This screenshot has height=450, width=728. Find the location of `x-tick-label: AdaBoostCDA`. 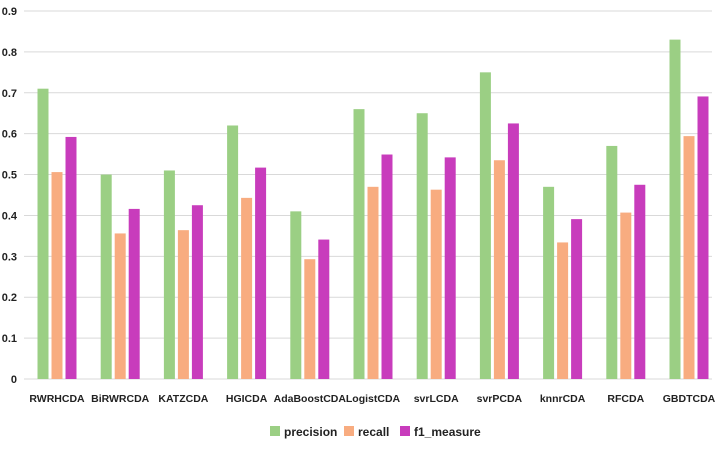

x-tick-label: AdaBoostCDA is located at coordinates (310, 399).